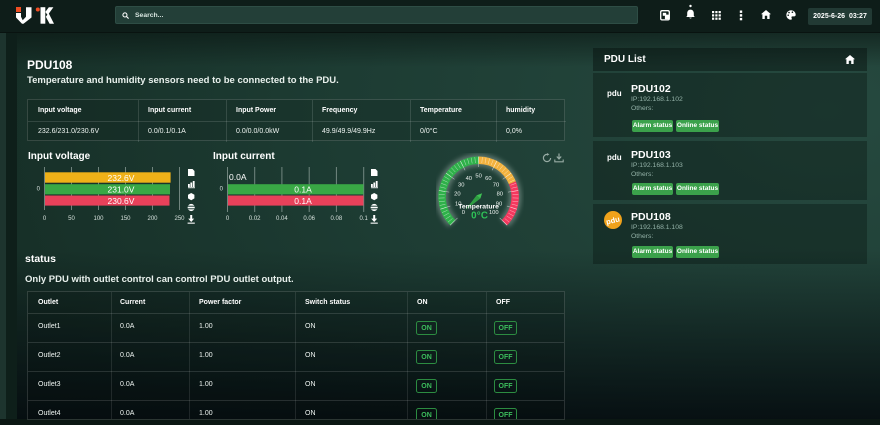  I want to click on svg-text: 250, so click(179, 219).